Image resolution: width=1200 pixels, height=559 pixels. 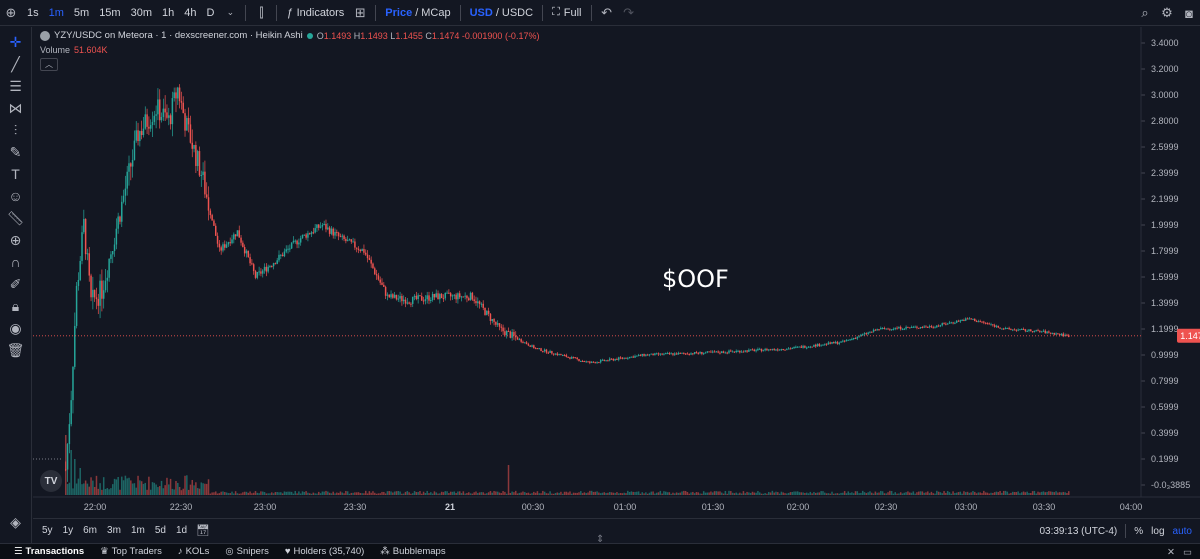 What do you see at coordinates (517, 12) in the screenshot?
I see `usdc-option: USDC` at bounding box center [517, 12].